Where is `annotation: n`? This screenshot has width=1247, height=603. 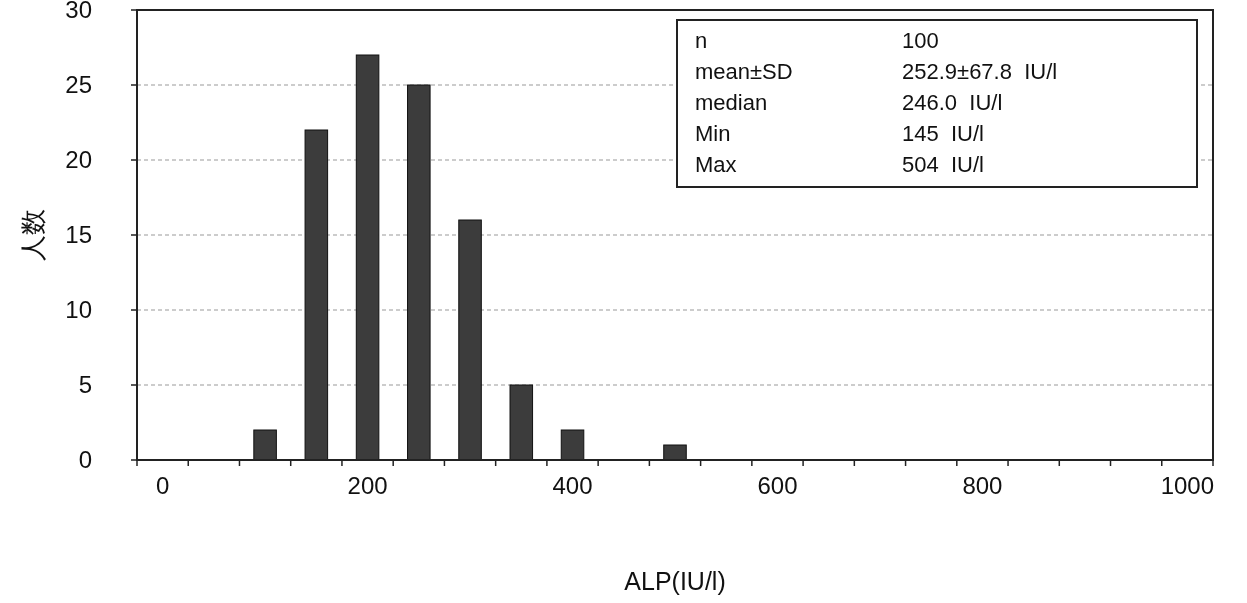
annotation: n is located at coordinates (701, 40).